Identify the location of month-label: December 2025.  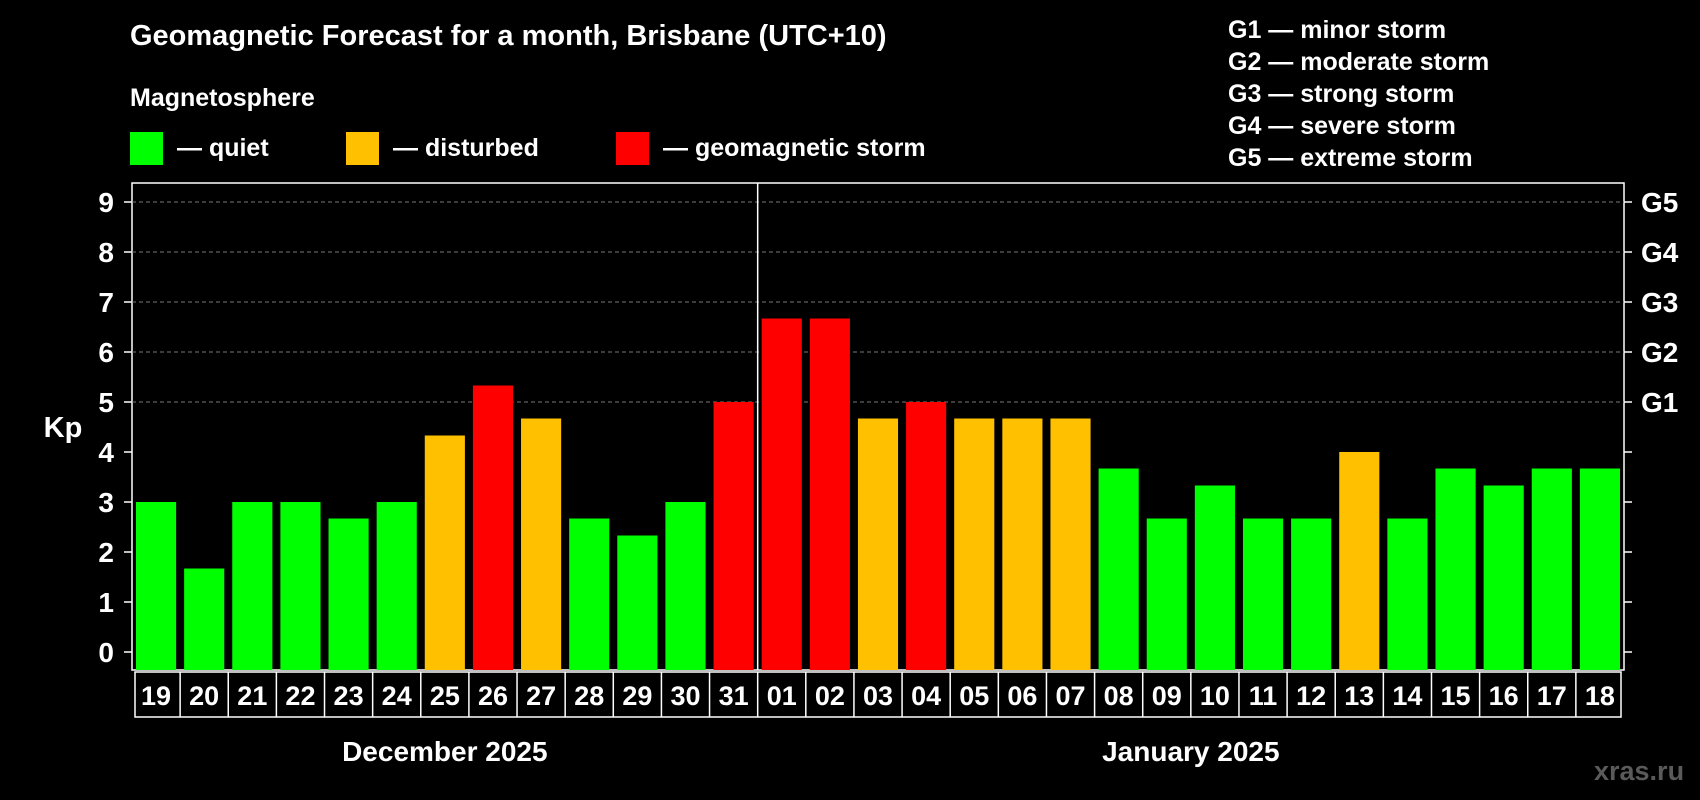
(445, 751).